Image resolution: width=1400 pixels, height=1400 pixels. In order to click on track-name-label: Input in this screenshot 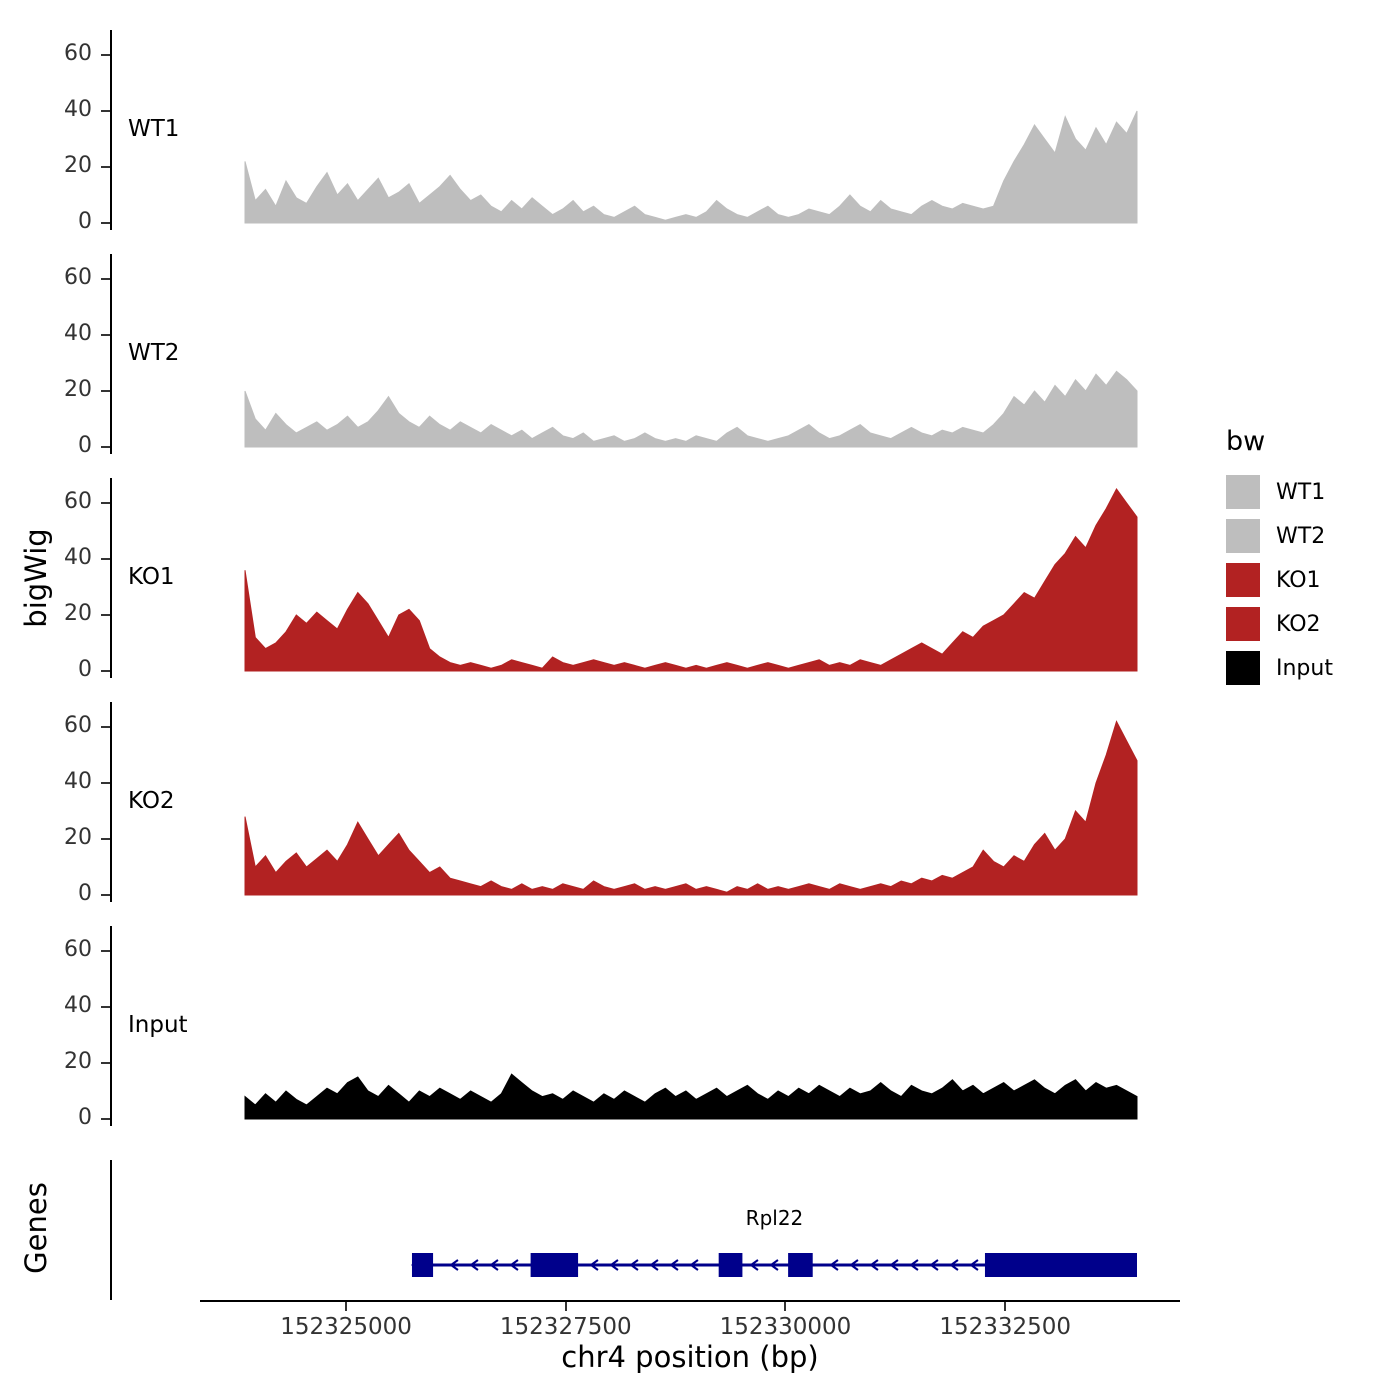, I will do `click(158, 1025)`.